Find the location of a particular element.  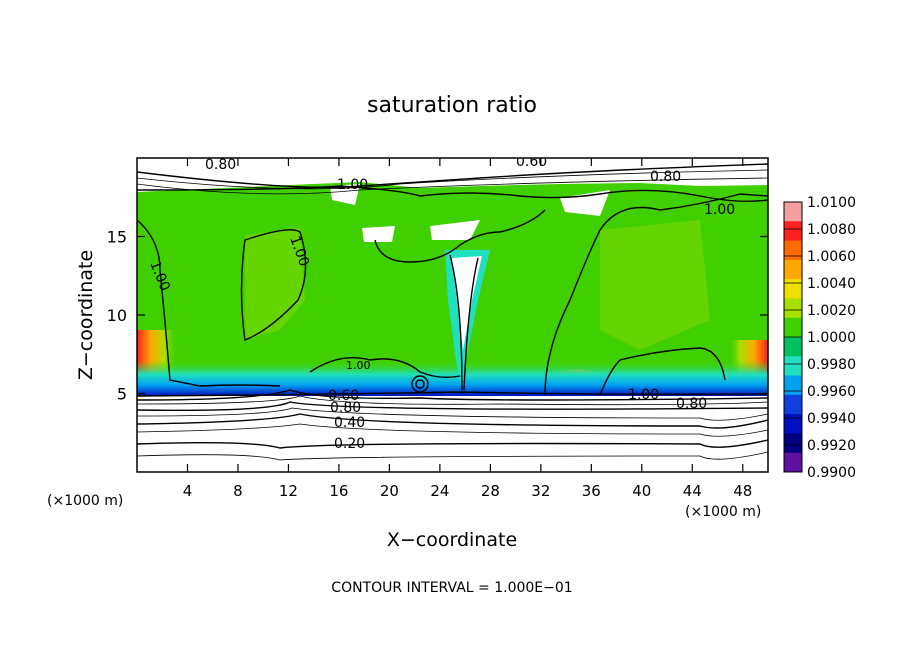

contour-interval-note: CONTOUR INTERVAL = 1.000E−01 is located at coordinates (451, 588).